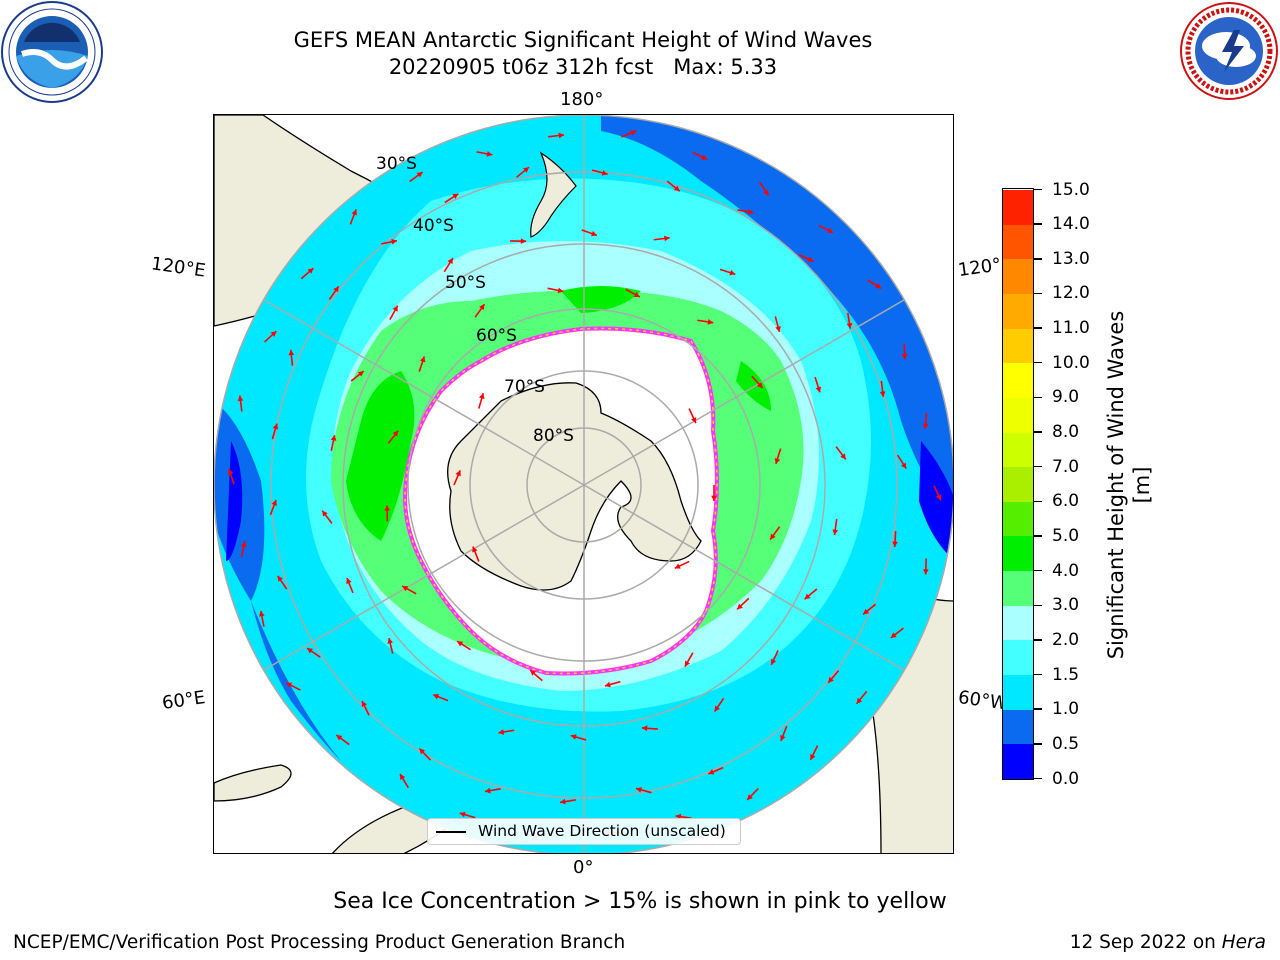 Image resolution: width=1280 pixels, height=960 pixels. What do you see at coordinates (1071, 224) in the screenshot?
I see `colorbar-tick-label: 14.0` at bounding box center [1071, 224].